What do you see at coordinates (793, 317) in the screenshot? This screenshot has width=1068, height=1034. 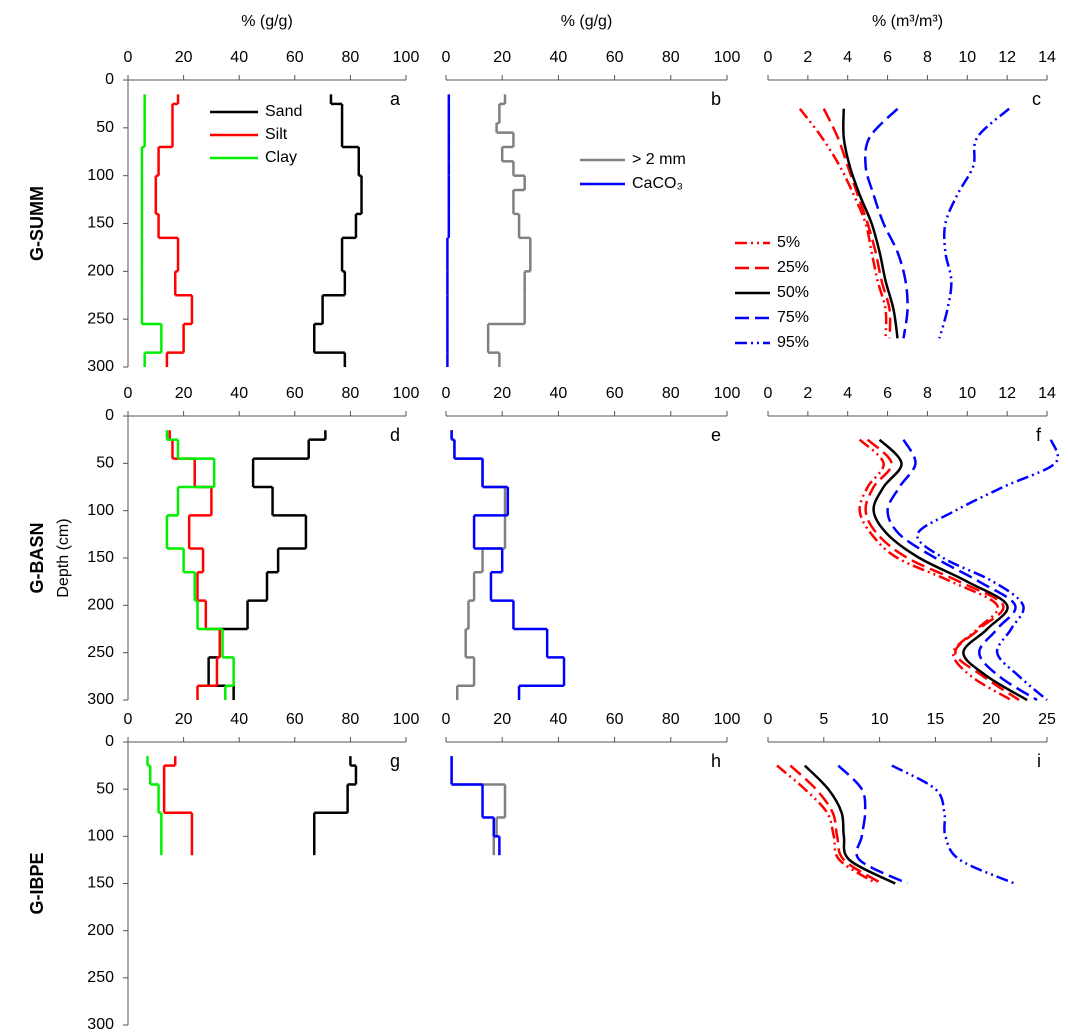 I see `legend-label: 75%` at bounding box center [793, 317].